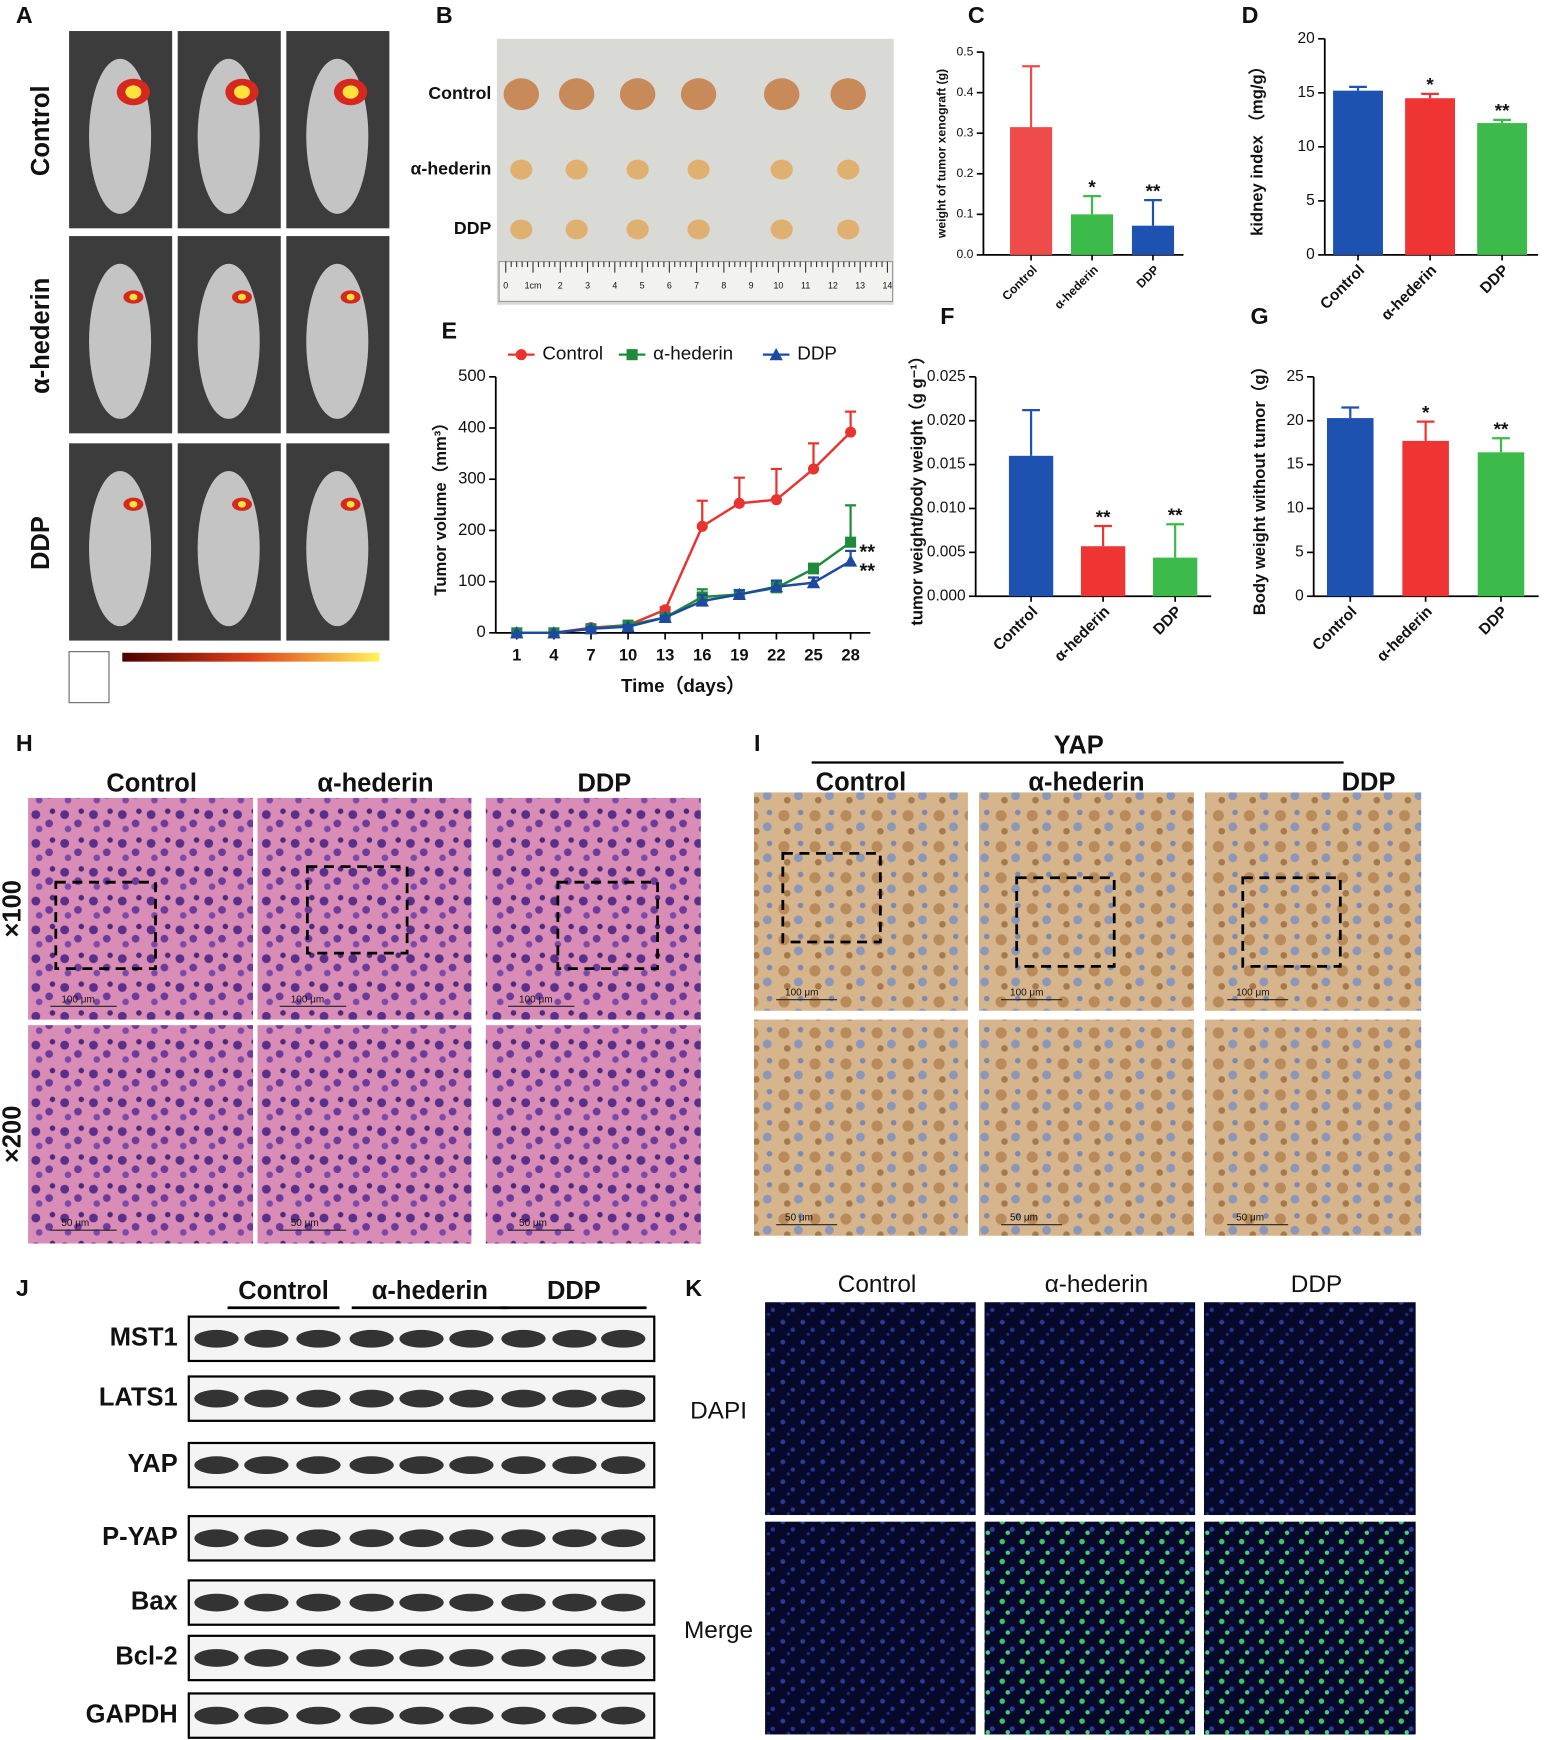  I want to click on panel-letter: E, so click(449, 331).